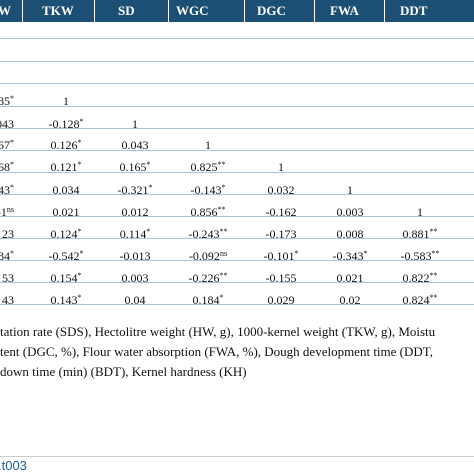 The height and width of the screenshot is (474, 474). I want to click on table-cell: 43*, so click(7, 190).